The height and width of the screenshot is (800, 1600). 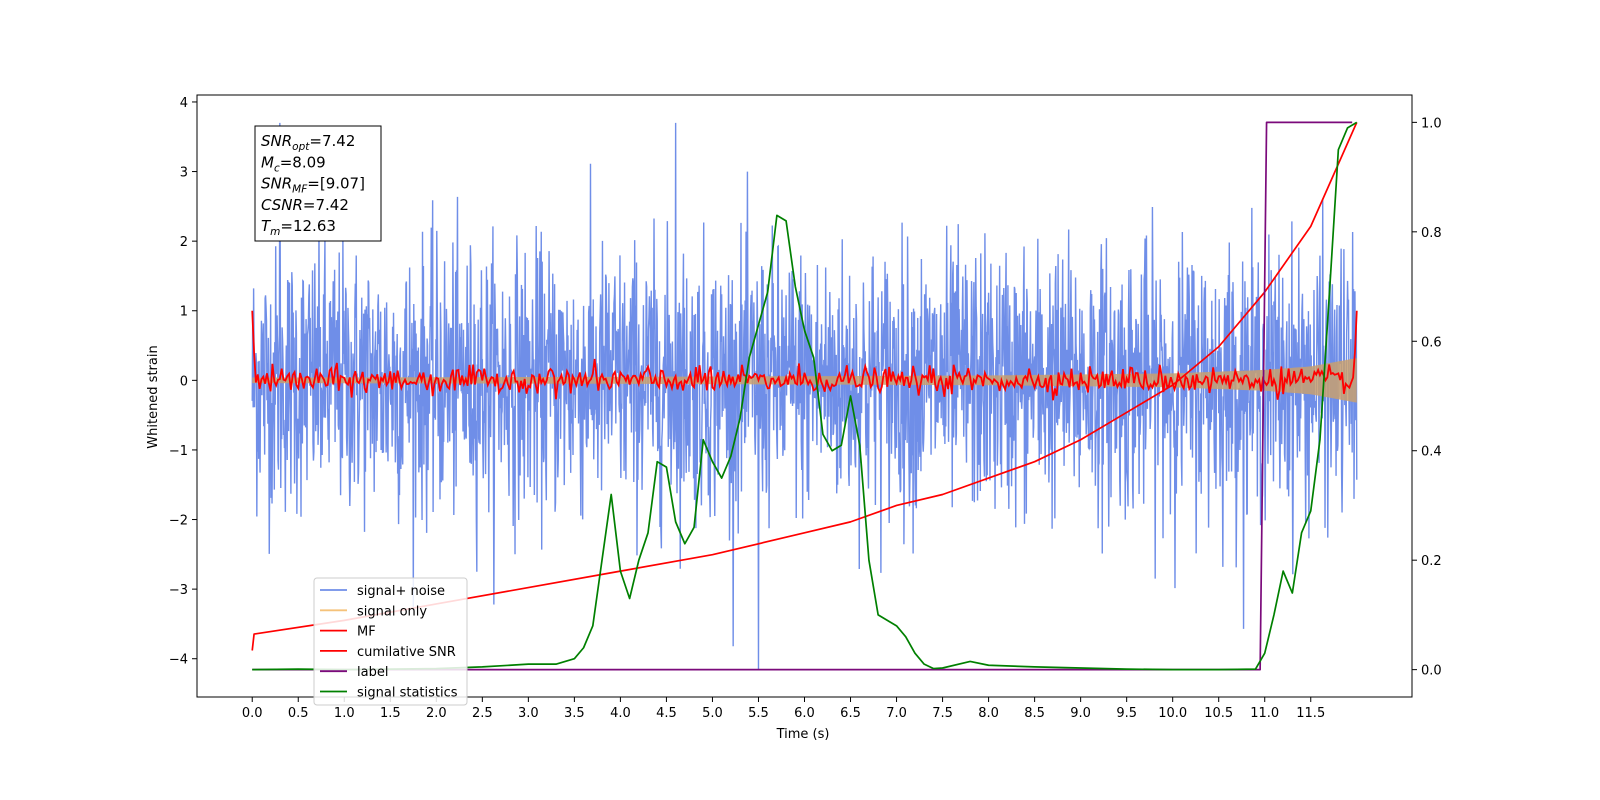 What do you see at coordinates (392, 611) in the screenshot?
I see `legend-label: signal only` at bounding box center [392, 611].